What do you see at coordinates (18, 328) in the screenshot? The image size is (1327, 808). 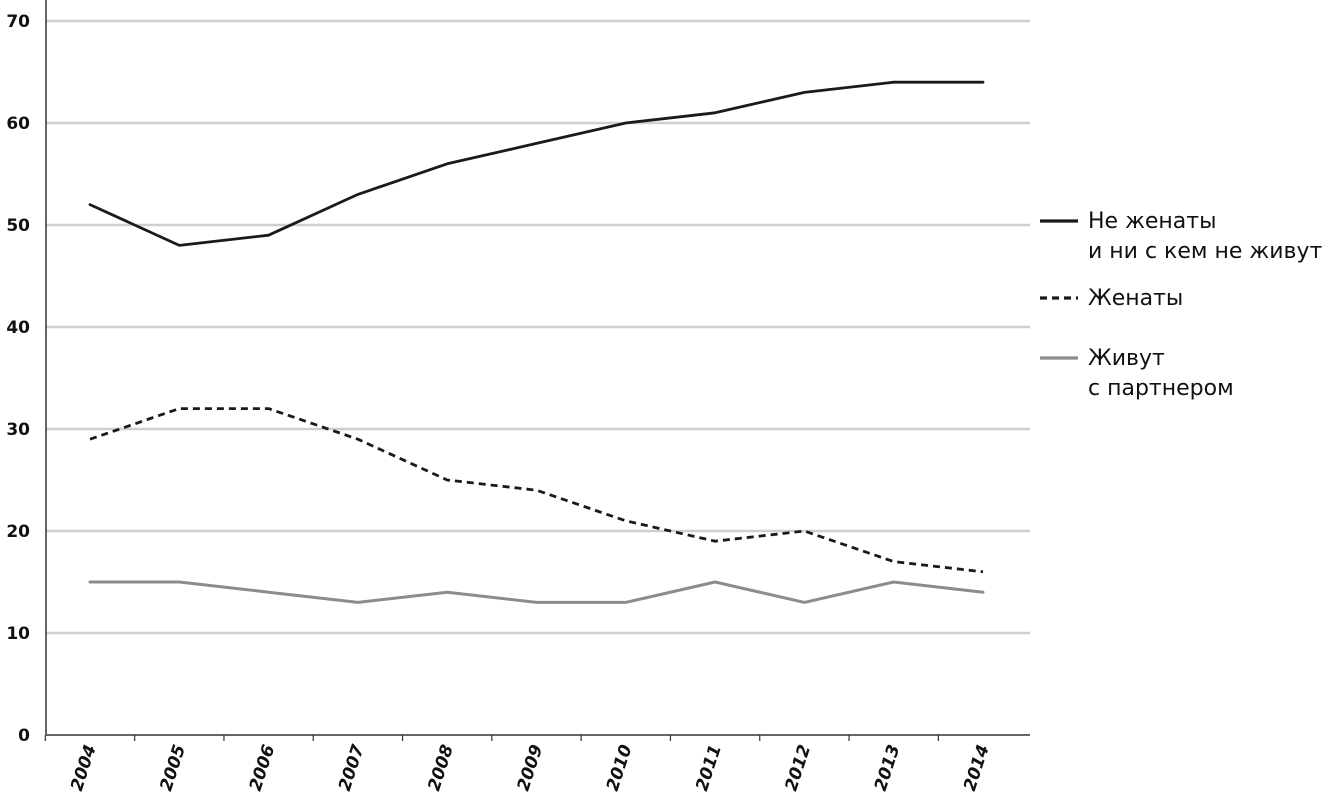 I see `y-tick-label: 40` at bounding box center [18, 328].